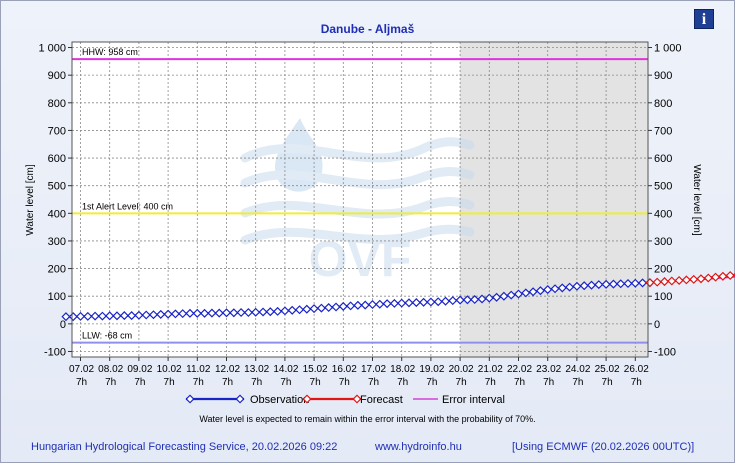 The image size is (735, 463). Describe the element at coordinates (57, 187) in the screenshot. I see `y-tick-label-left: 500` at that location.